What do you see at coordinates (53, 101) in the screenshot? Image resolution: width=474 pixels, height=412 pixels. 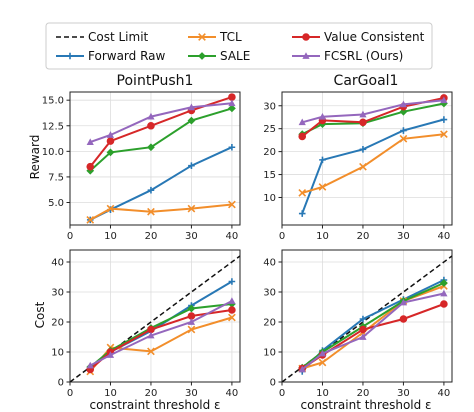 I see `y-tick-label: 15.0` at bounding box center [53, 101].